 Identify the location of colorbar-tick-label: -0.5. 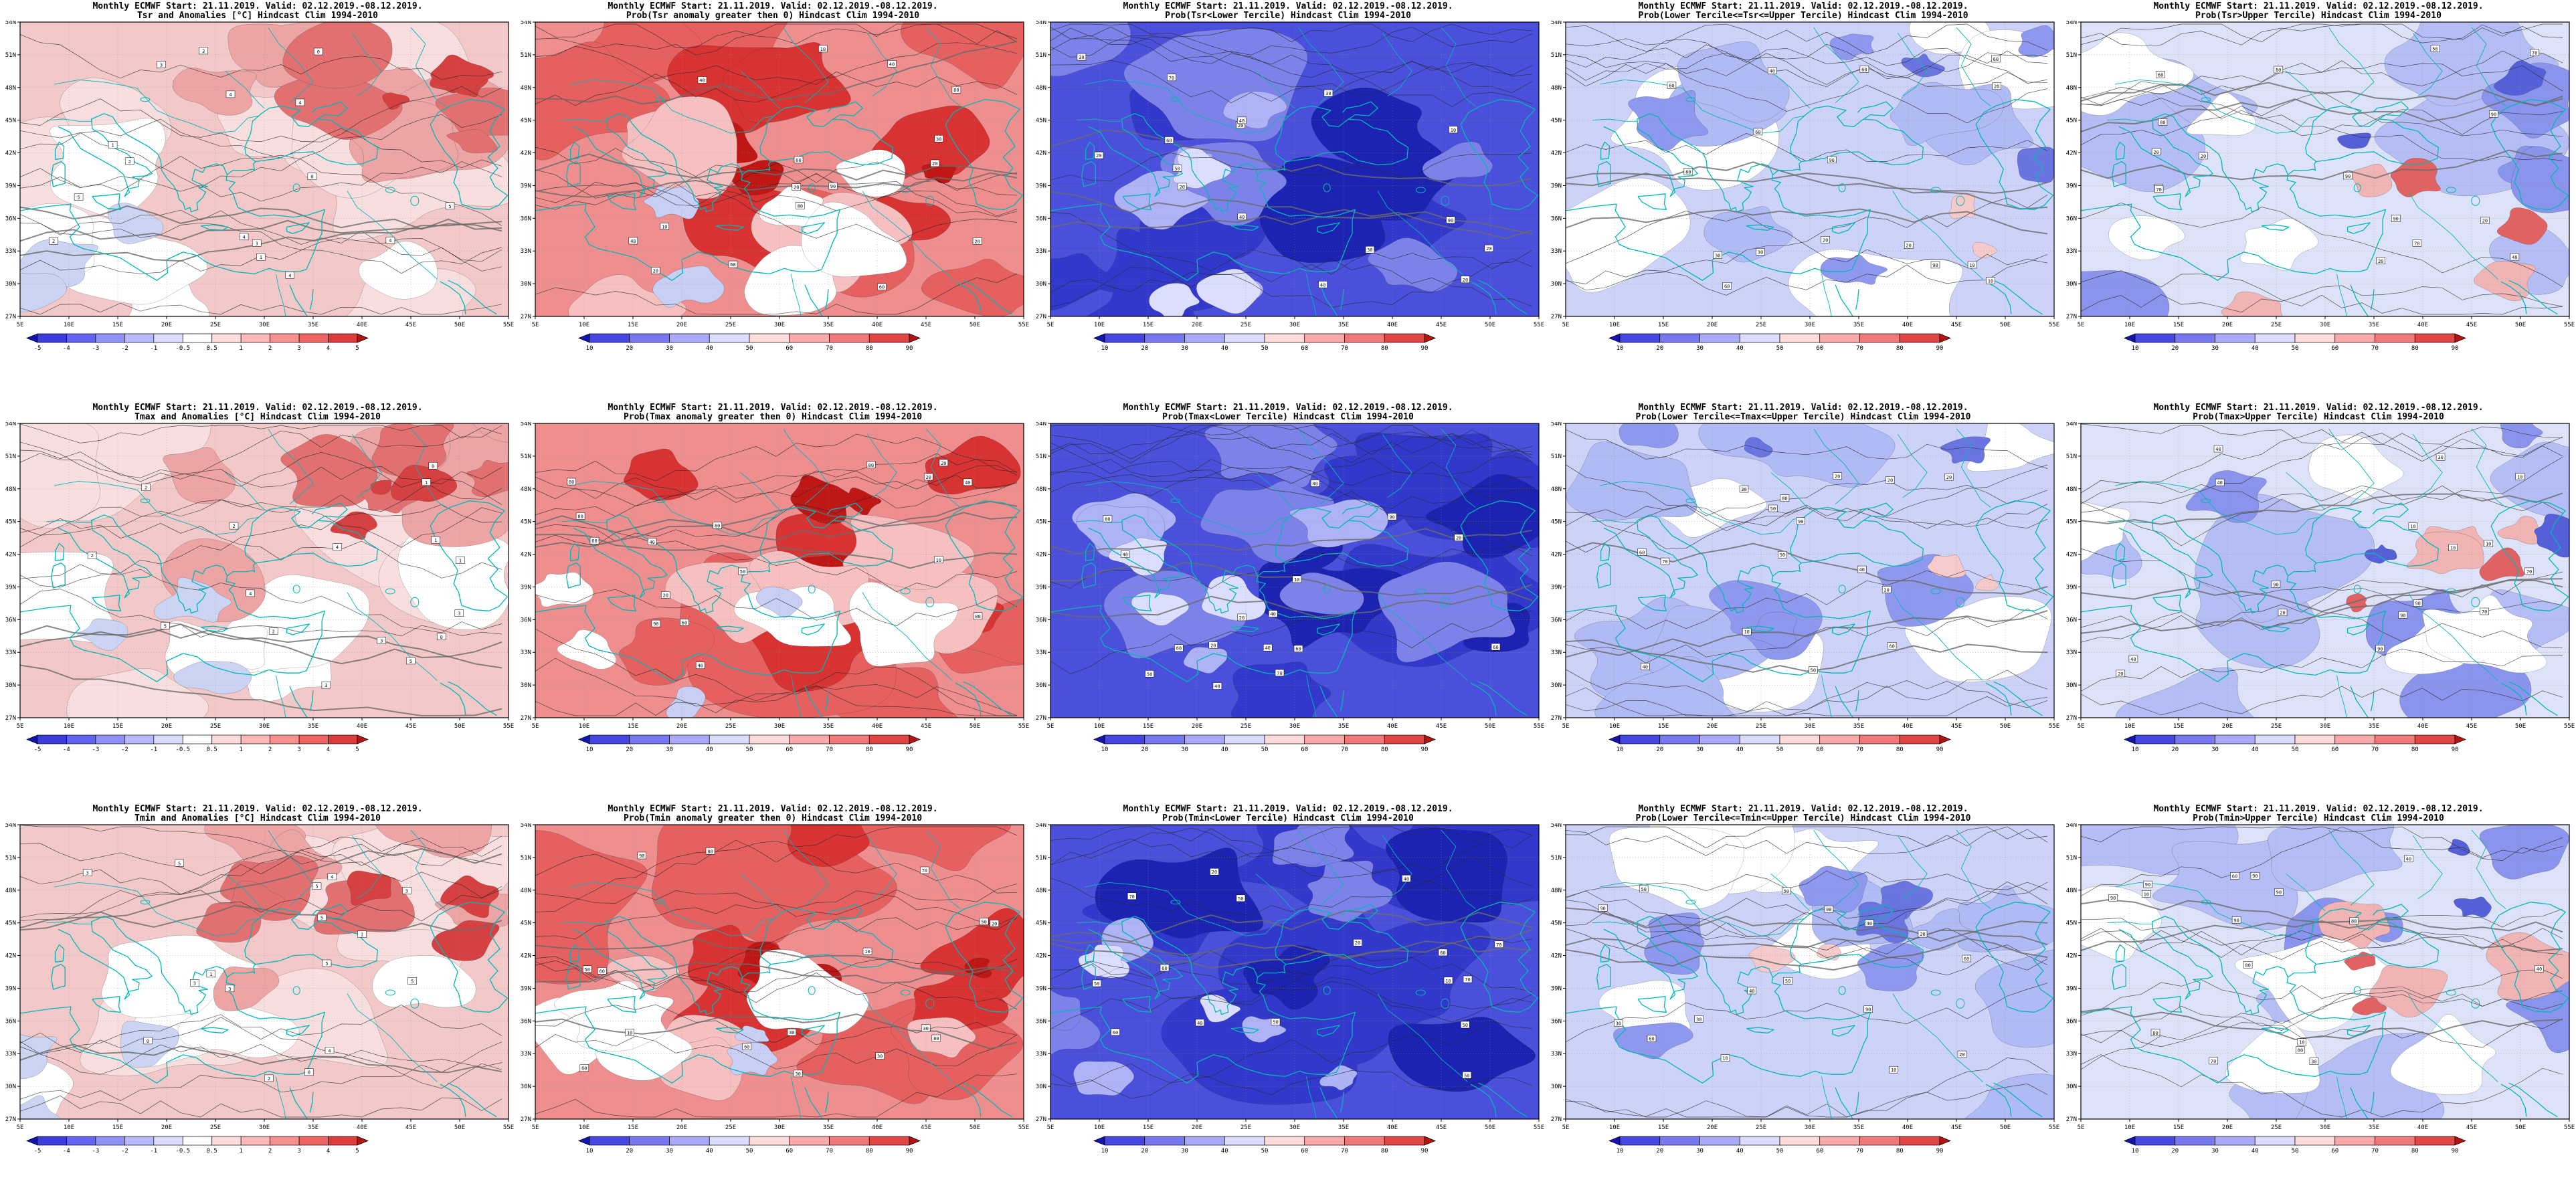
(182, 1151).